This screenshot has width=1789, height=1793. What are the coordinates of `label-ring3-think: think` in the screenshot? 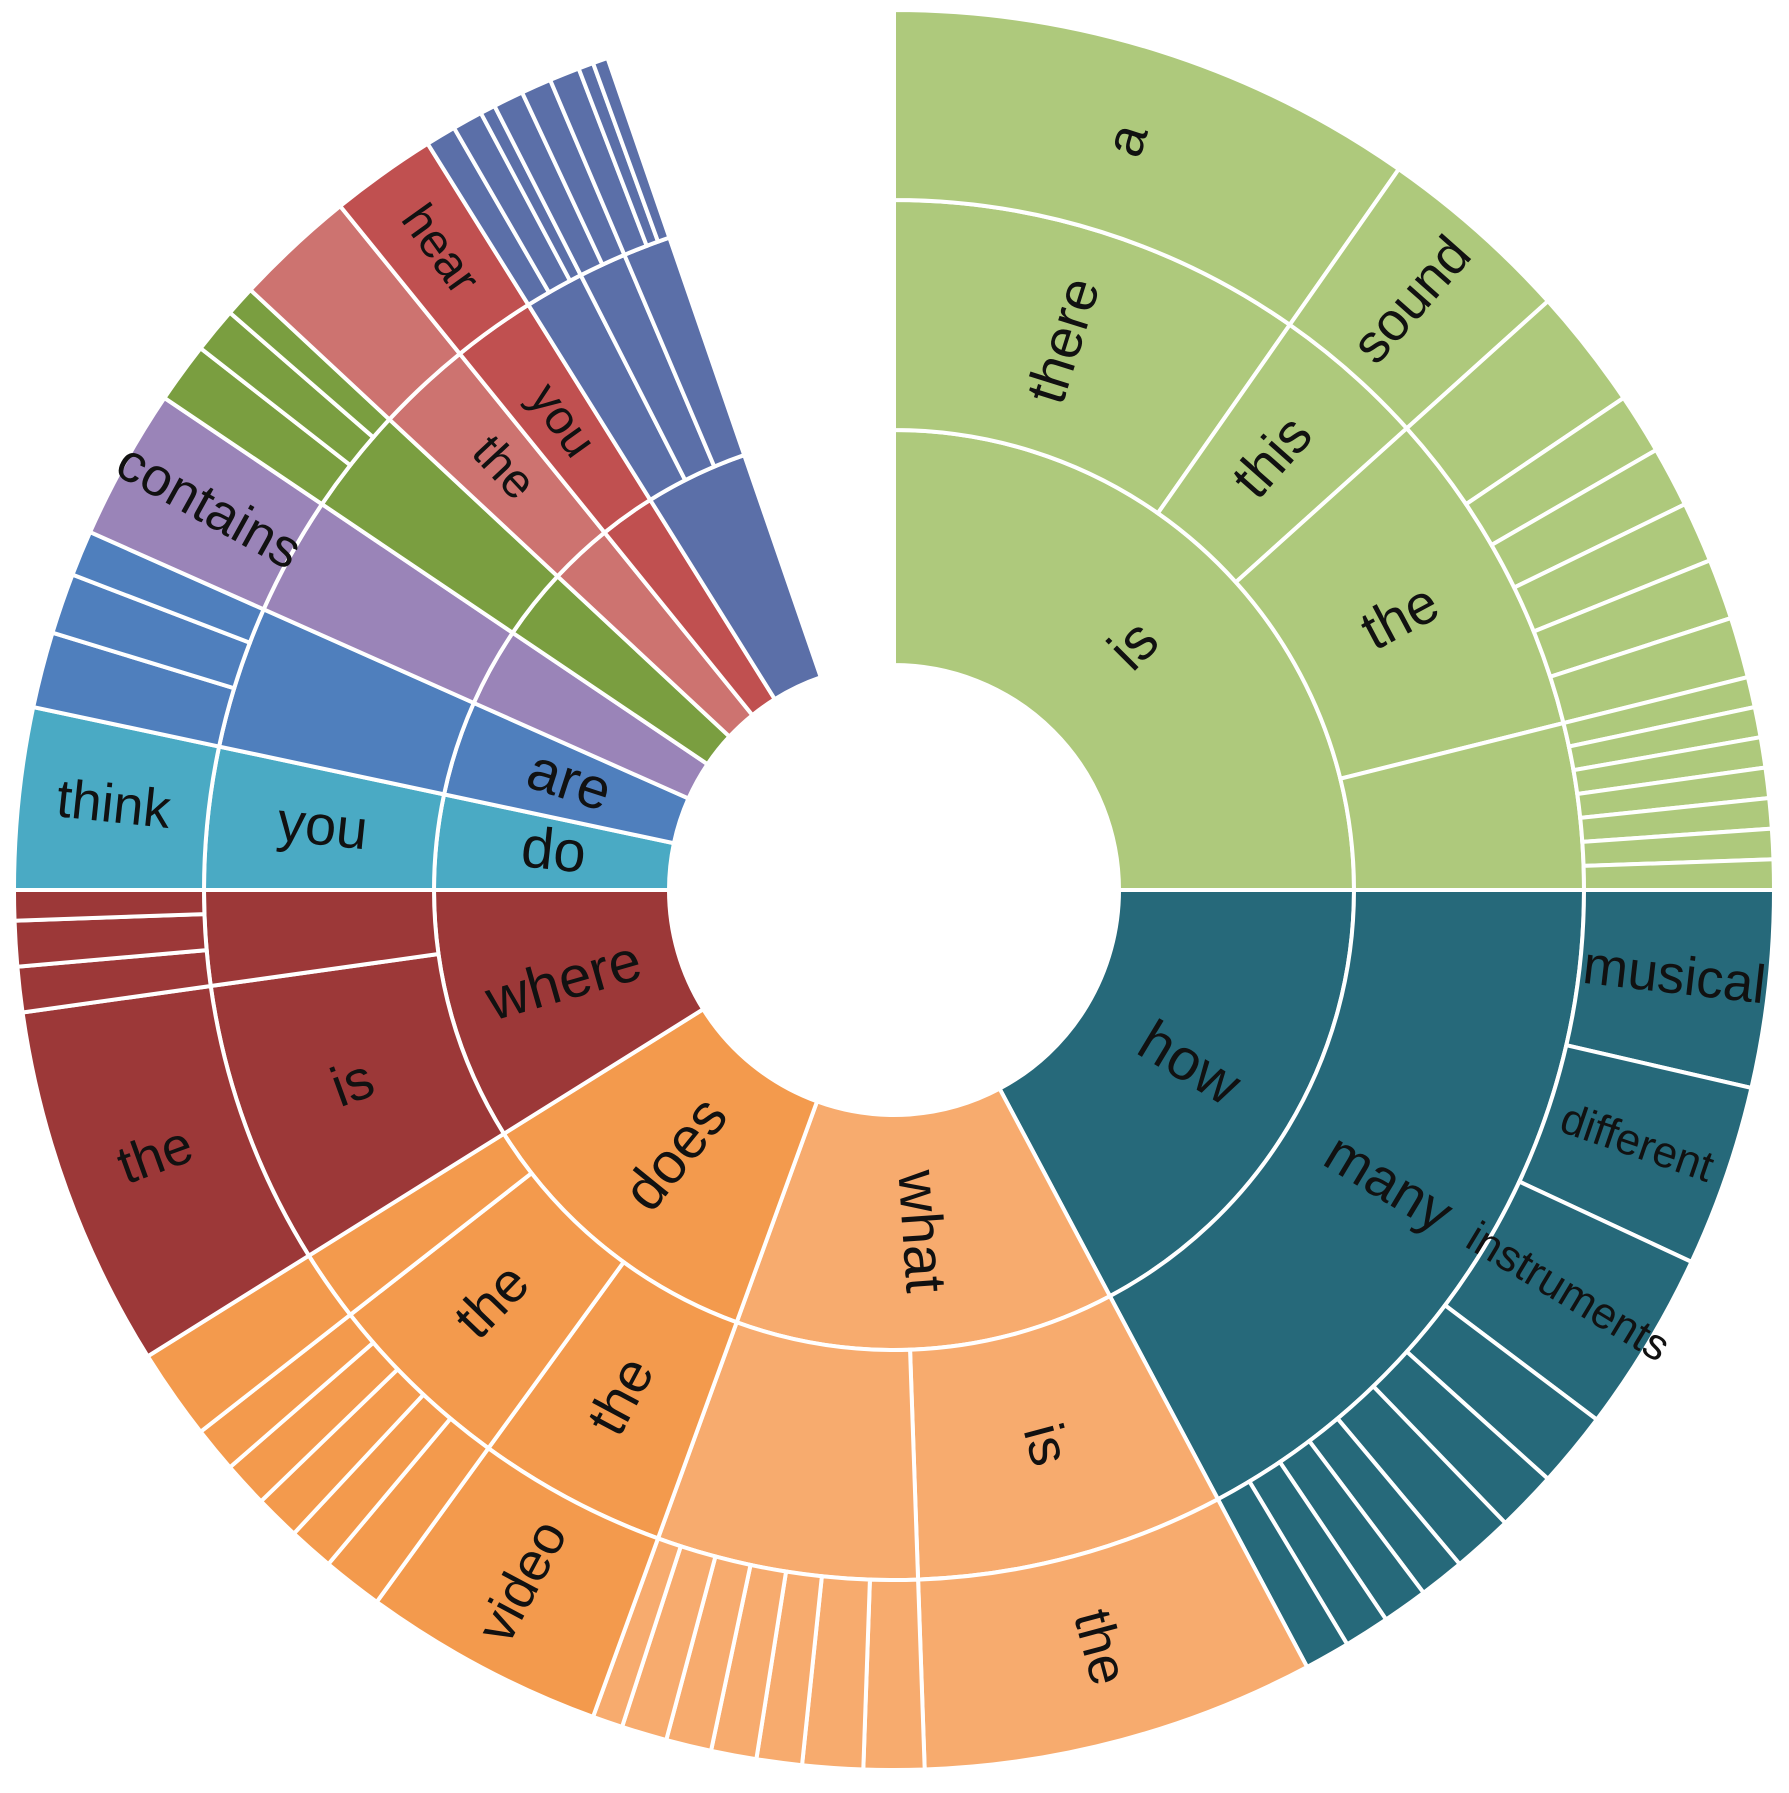 It's located at (114, 804).